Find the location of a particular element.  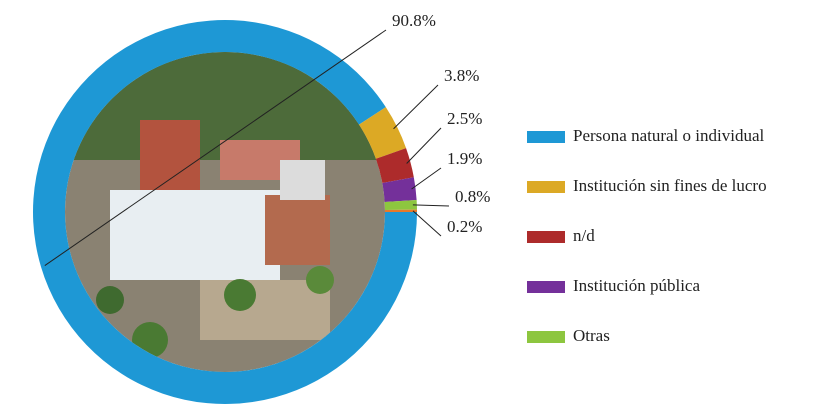

data-label: 1.9% is located at coordinates (464, 158).